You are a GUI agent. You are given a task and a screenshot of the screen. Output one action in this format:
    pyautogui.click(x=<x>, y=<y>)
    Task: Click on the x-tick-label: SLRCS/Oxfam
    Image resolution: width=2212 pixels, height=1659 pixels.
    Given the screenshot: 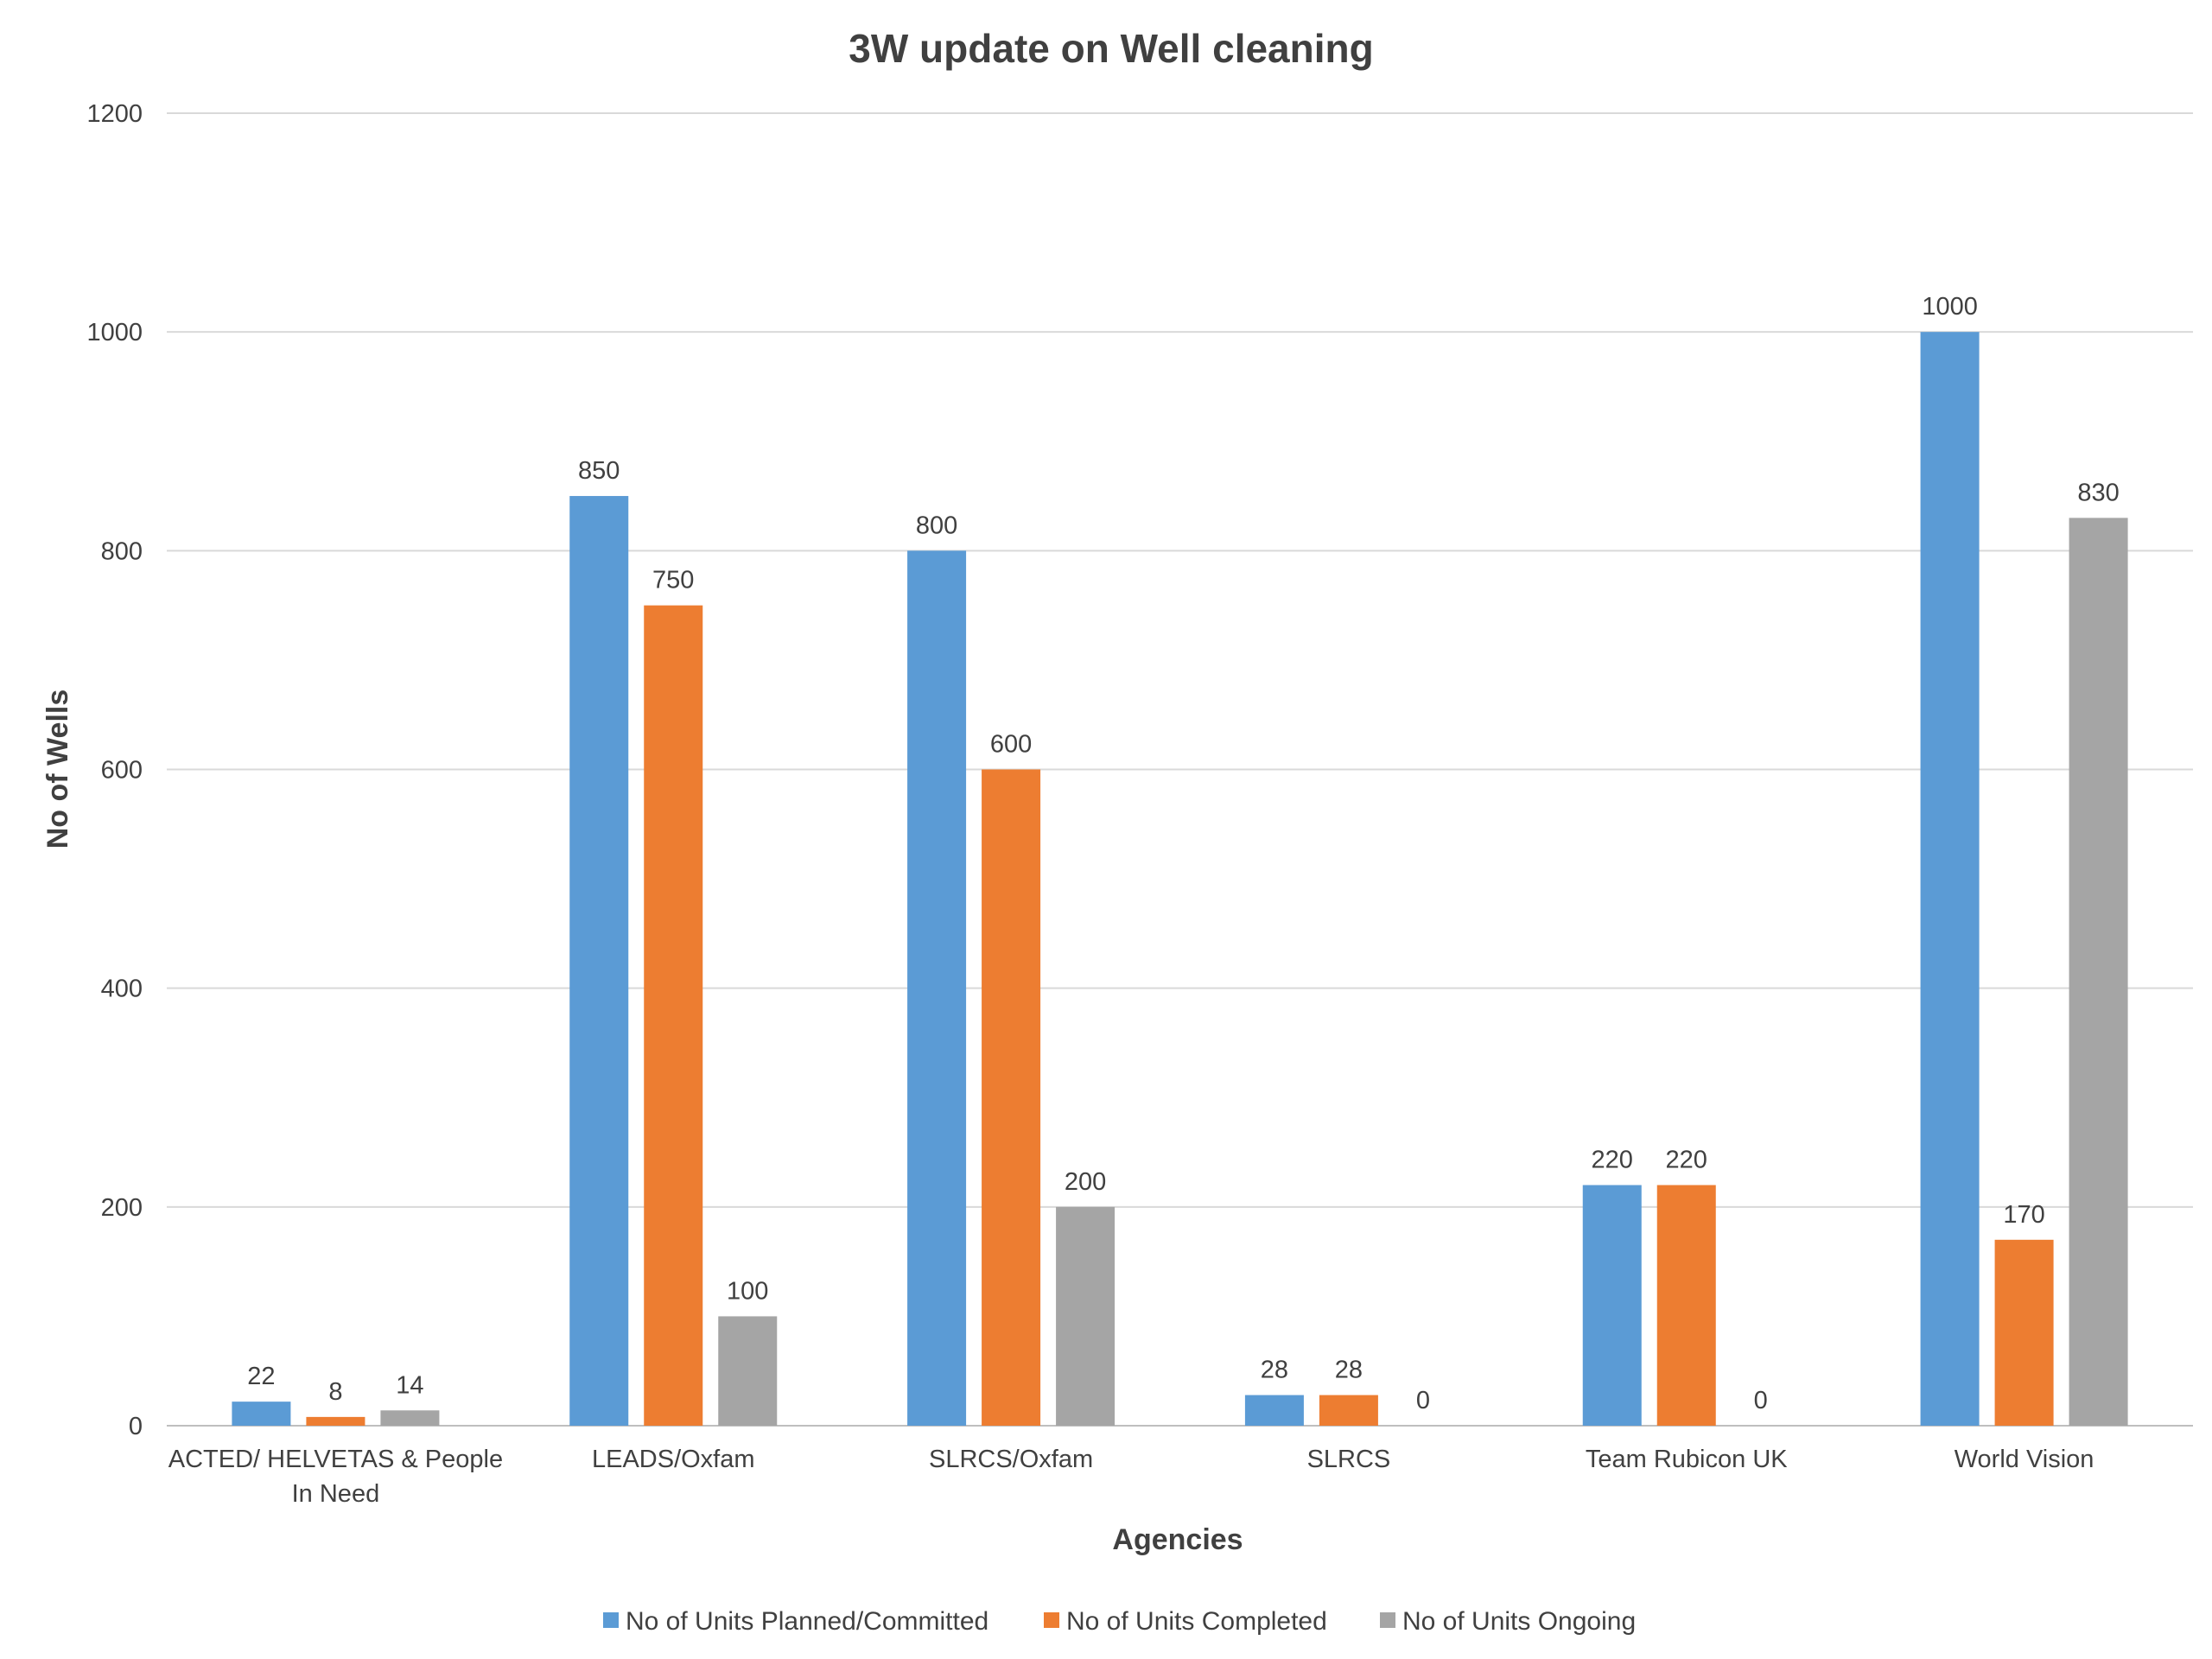 What is the action you would take?
    pyautogui.click(x=1011, y=1459)
    